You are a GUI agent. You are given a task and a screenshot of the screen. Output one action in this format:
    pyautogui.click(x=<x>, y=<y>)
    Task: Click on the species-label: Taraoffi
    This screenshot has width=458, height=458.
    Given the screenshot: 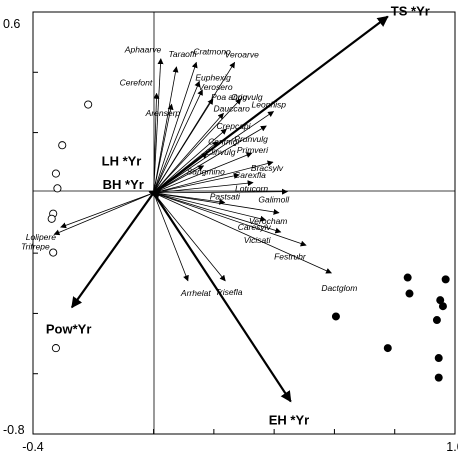 What is the action you would take?
    pyautogui.click(x=182, y=54)
    